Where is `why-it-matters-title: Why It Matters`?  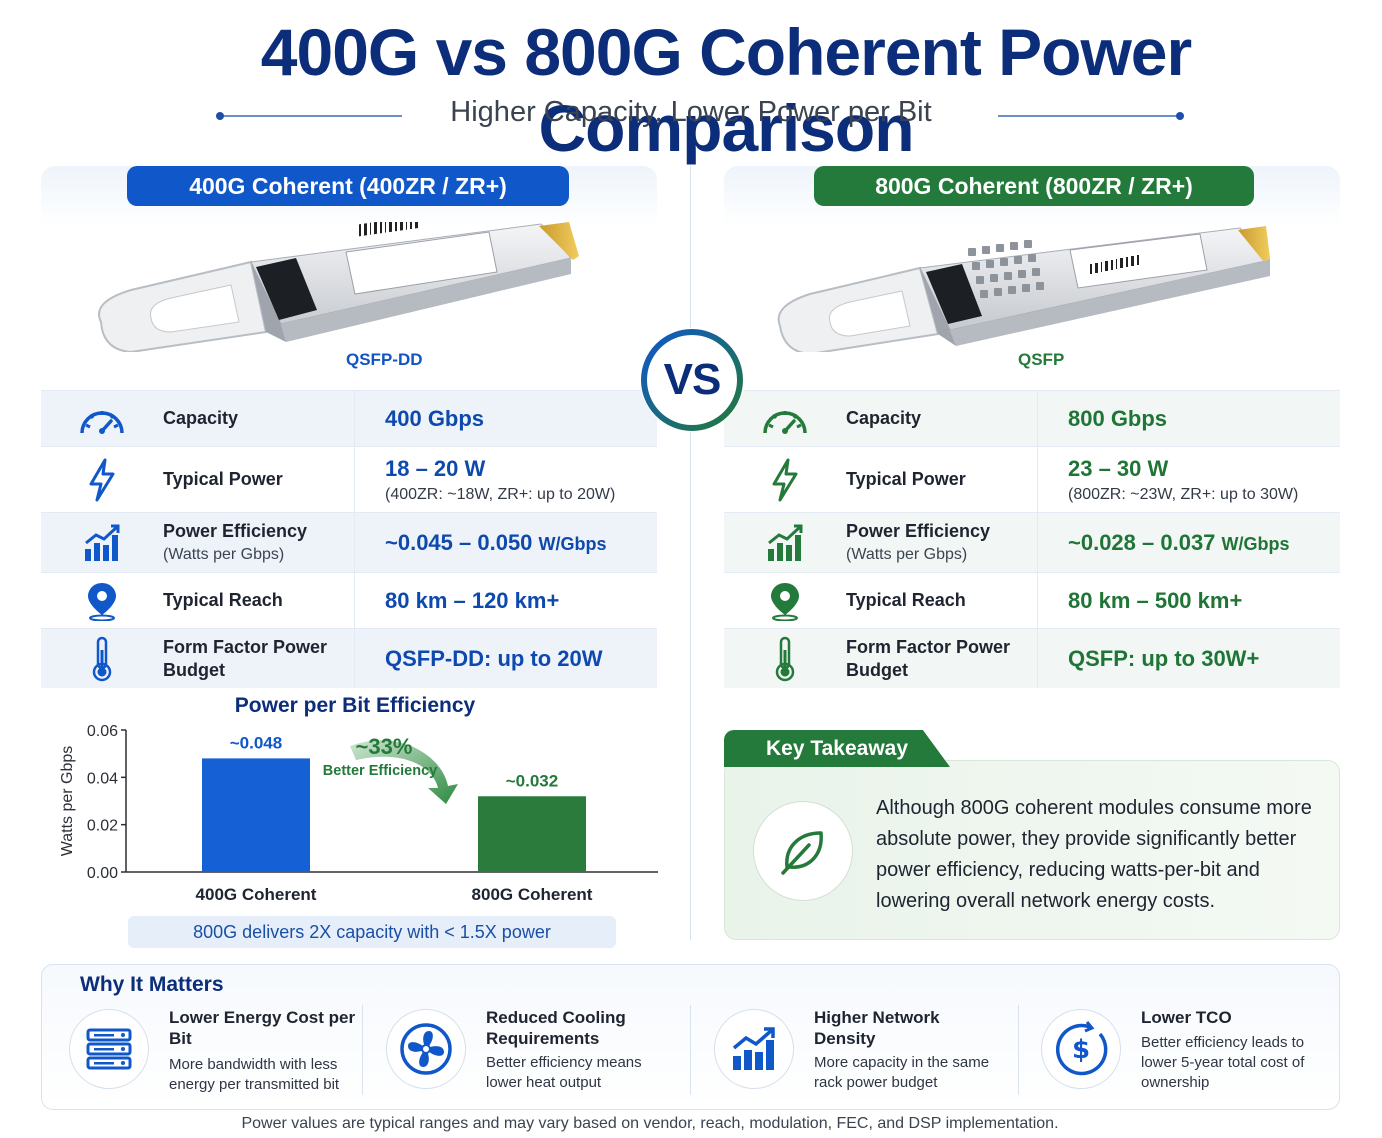 why-it-matters-title: Why It Matters is located at coordinates (152, 984).